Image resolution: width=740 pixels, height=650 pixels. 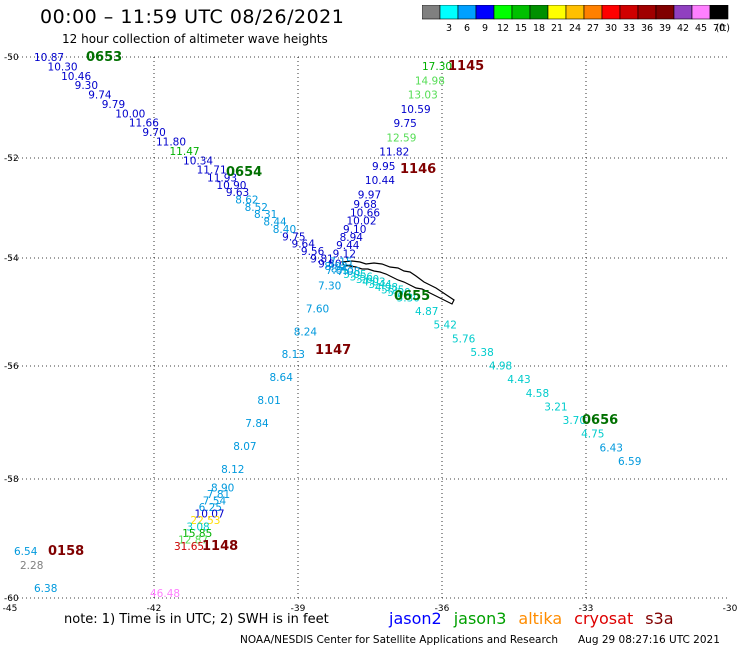 What do you see at coordinates (130, 114) in the screenshot?
I see `track1-swh-label: 10.00` at bounding box center [130, 114].